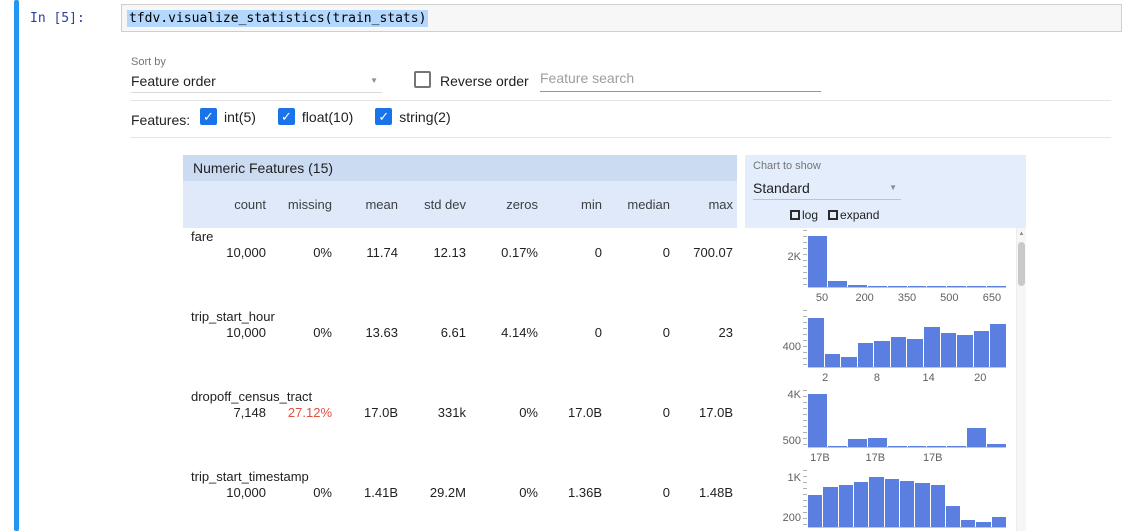 Image resolution: width=1124 pixels, height=531 pixels. Describe the element at coordinates (791, 517) in the screenshot. I see `y-axis-tick-label: 200` at that location.